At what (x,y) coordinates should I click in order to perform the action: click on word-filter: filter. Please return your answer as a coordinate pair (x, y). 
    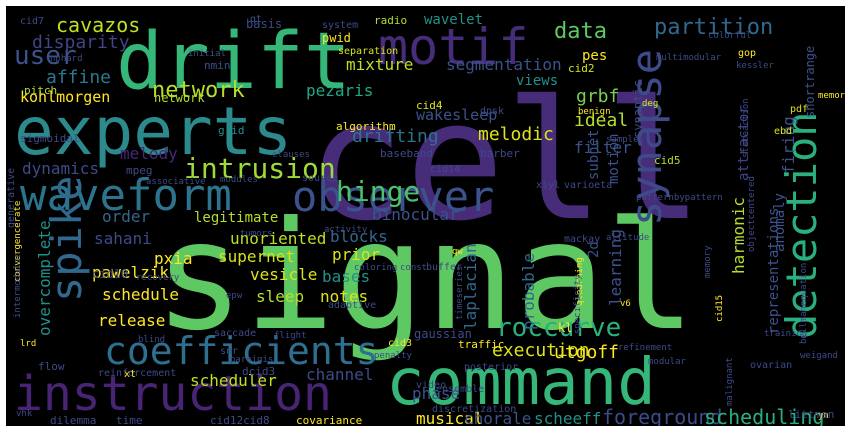
    Looking at the image, I should click on (603, 147).